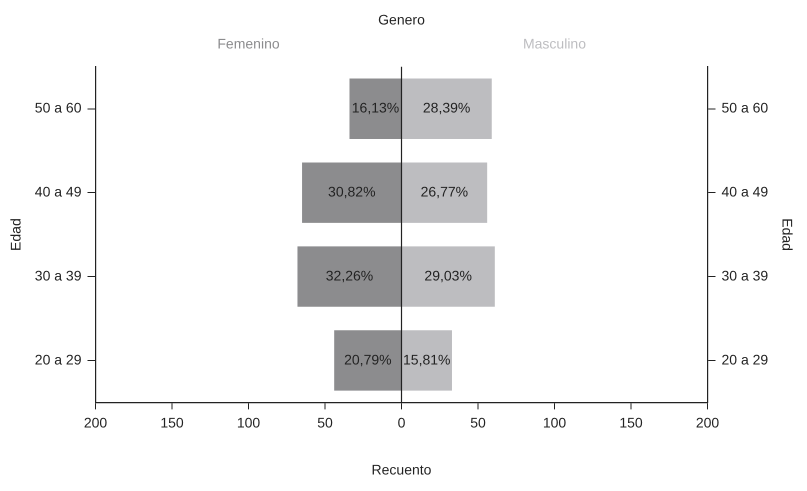  I want to click on annotation: 29,03%, so click(448, 275).